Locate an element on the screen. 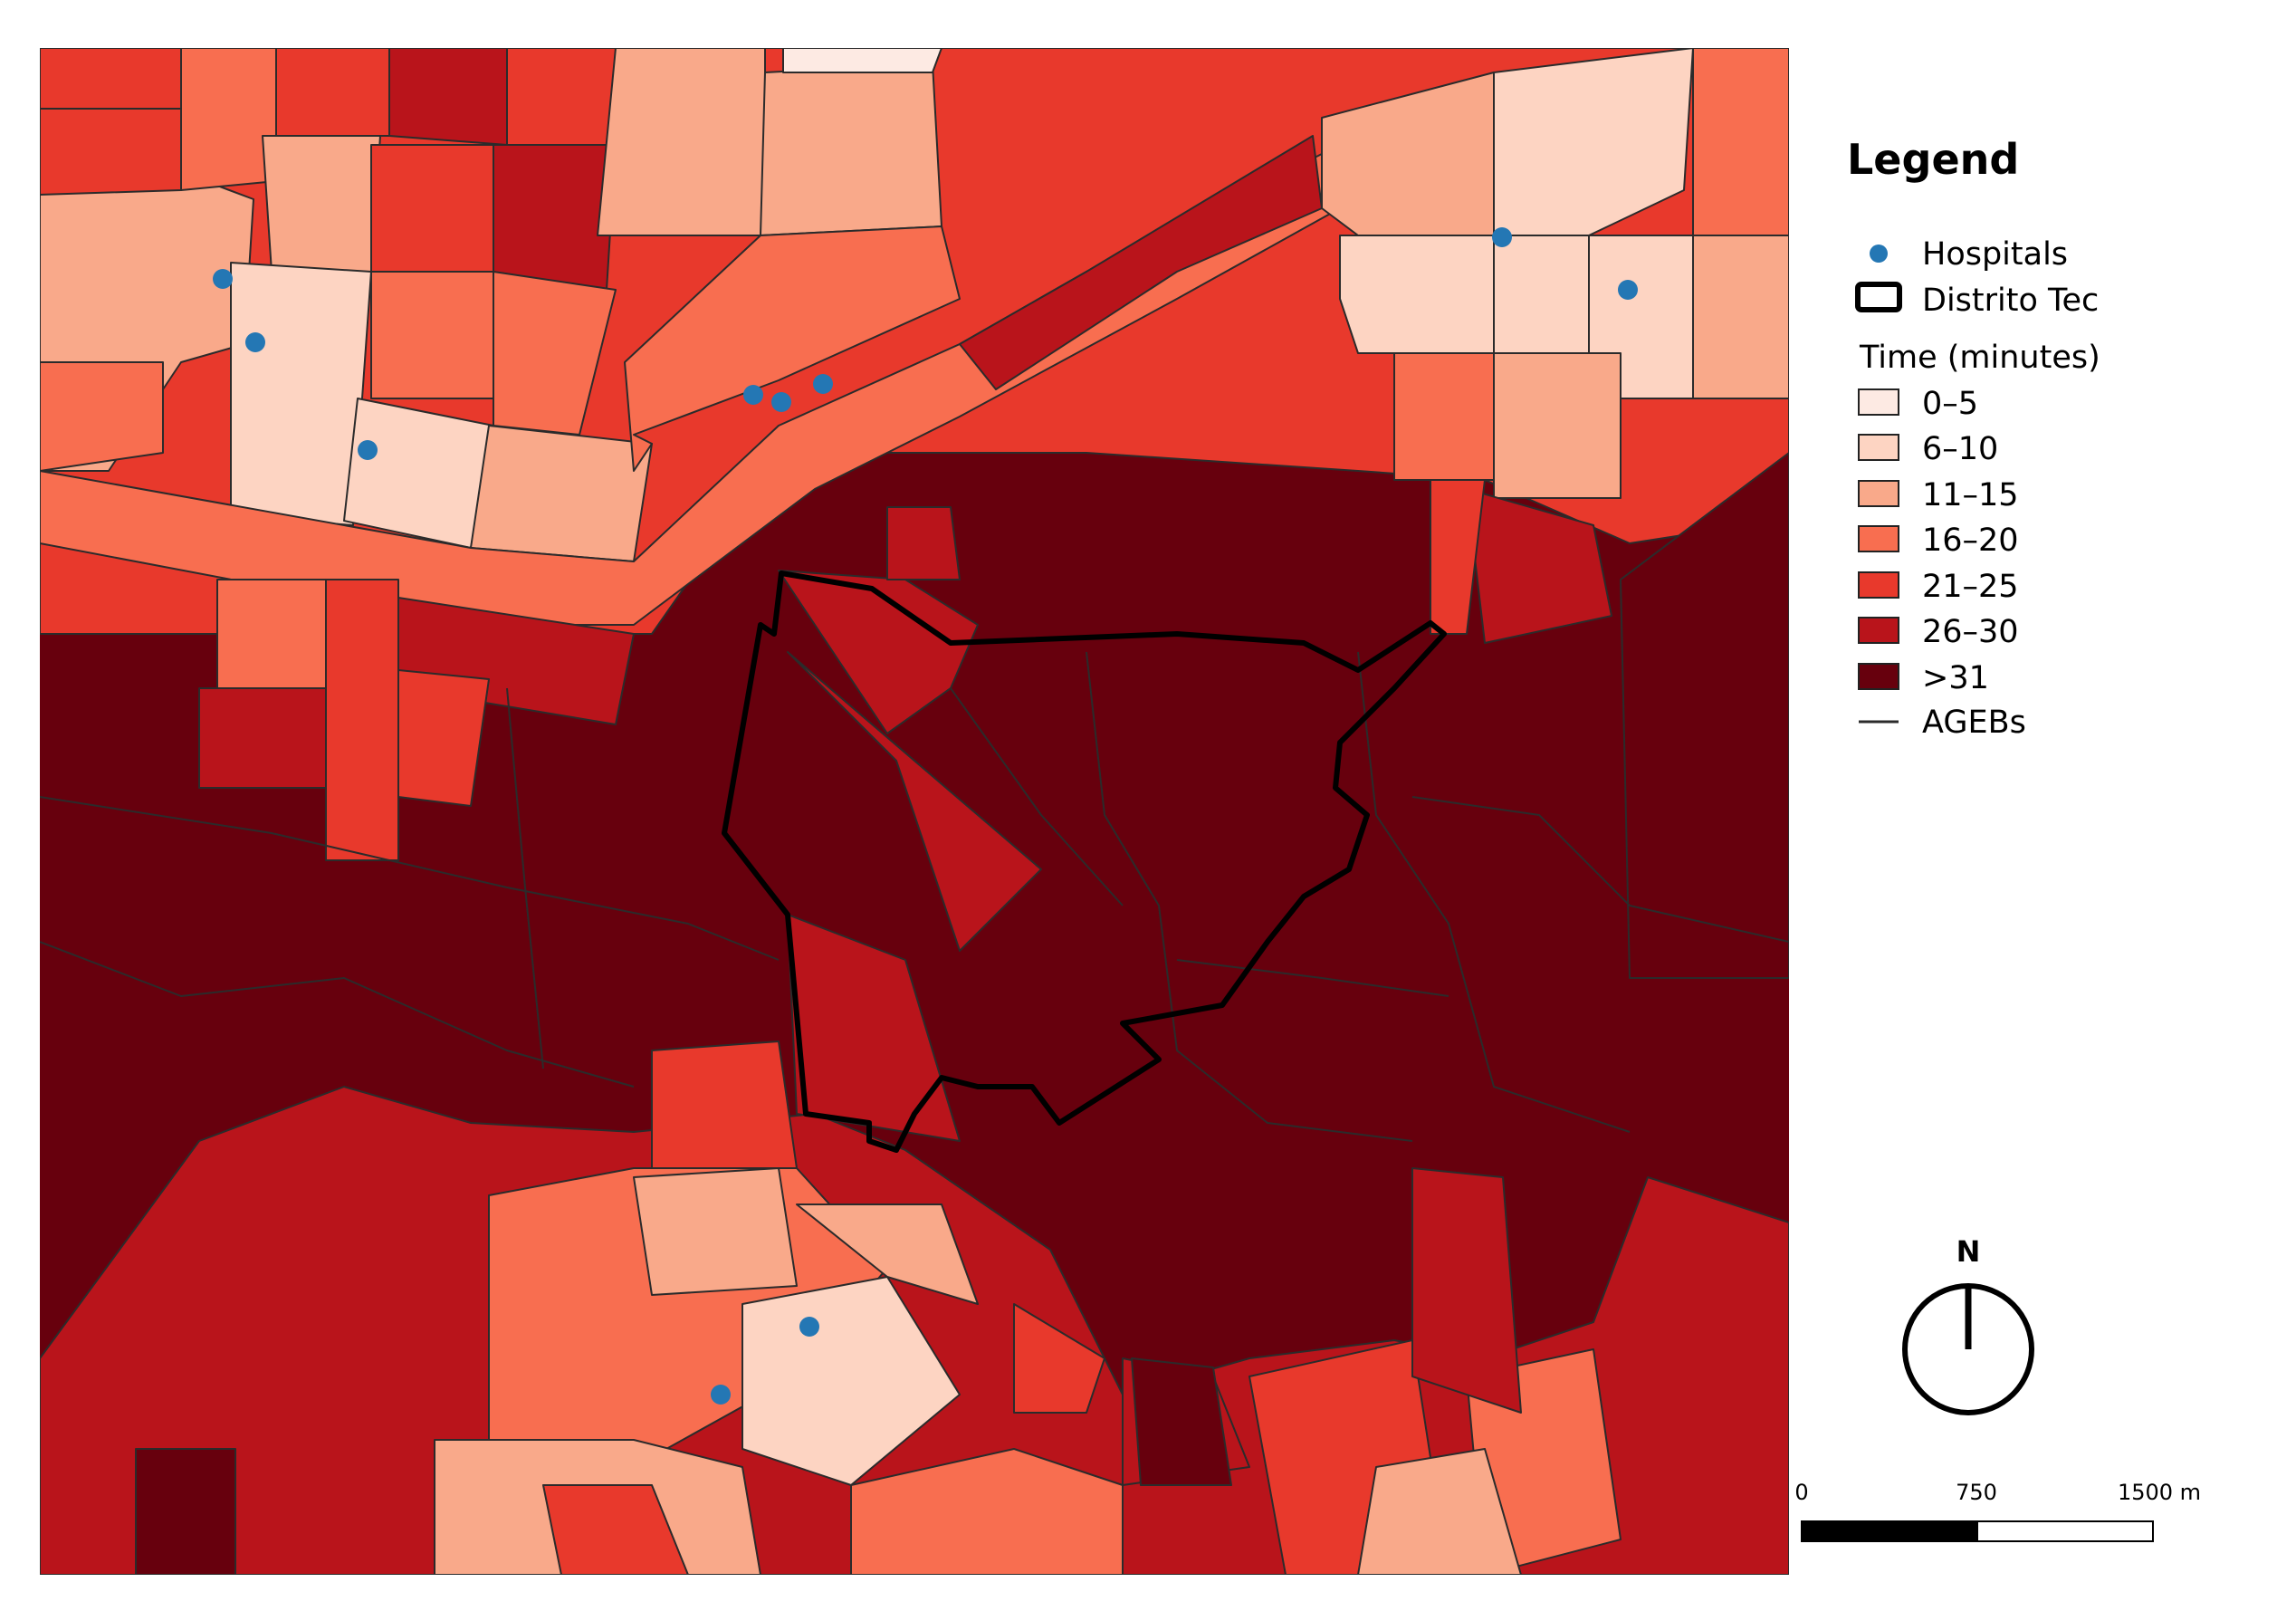 The image size is (2296, 1611). hospital-legend-symbol is located at coordinates (1879, 254).